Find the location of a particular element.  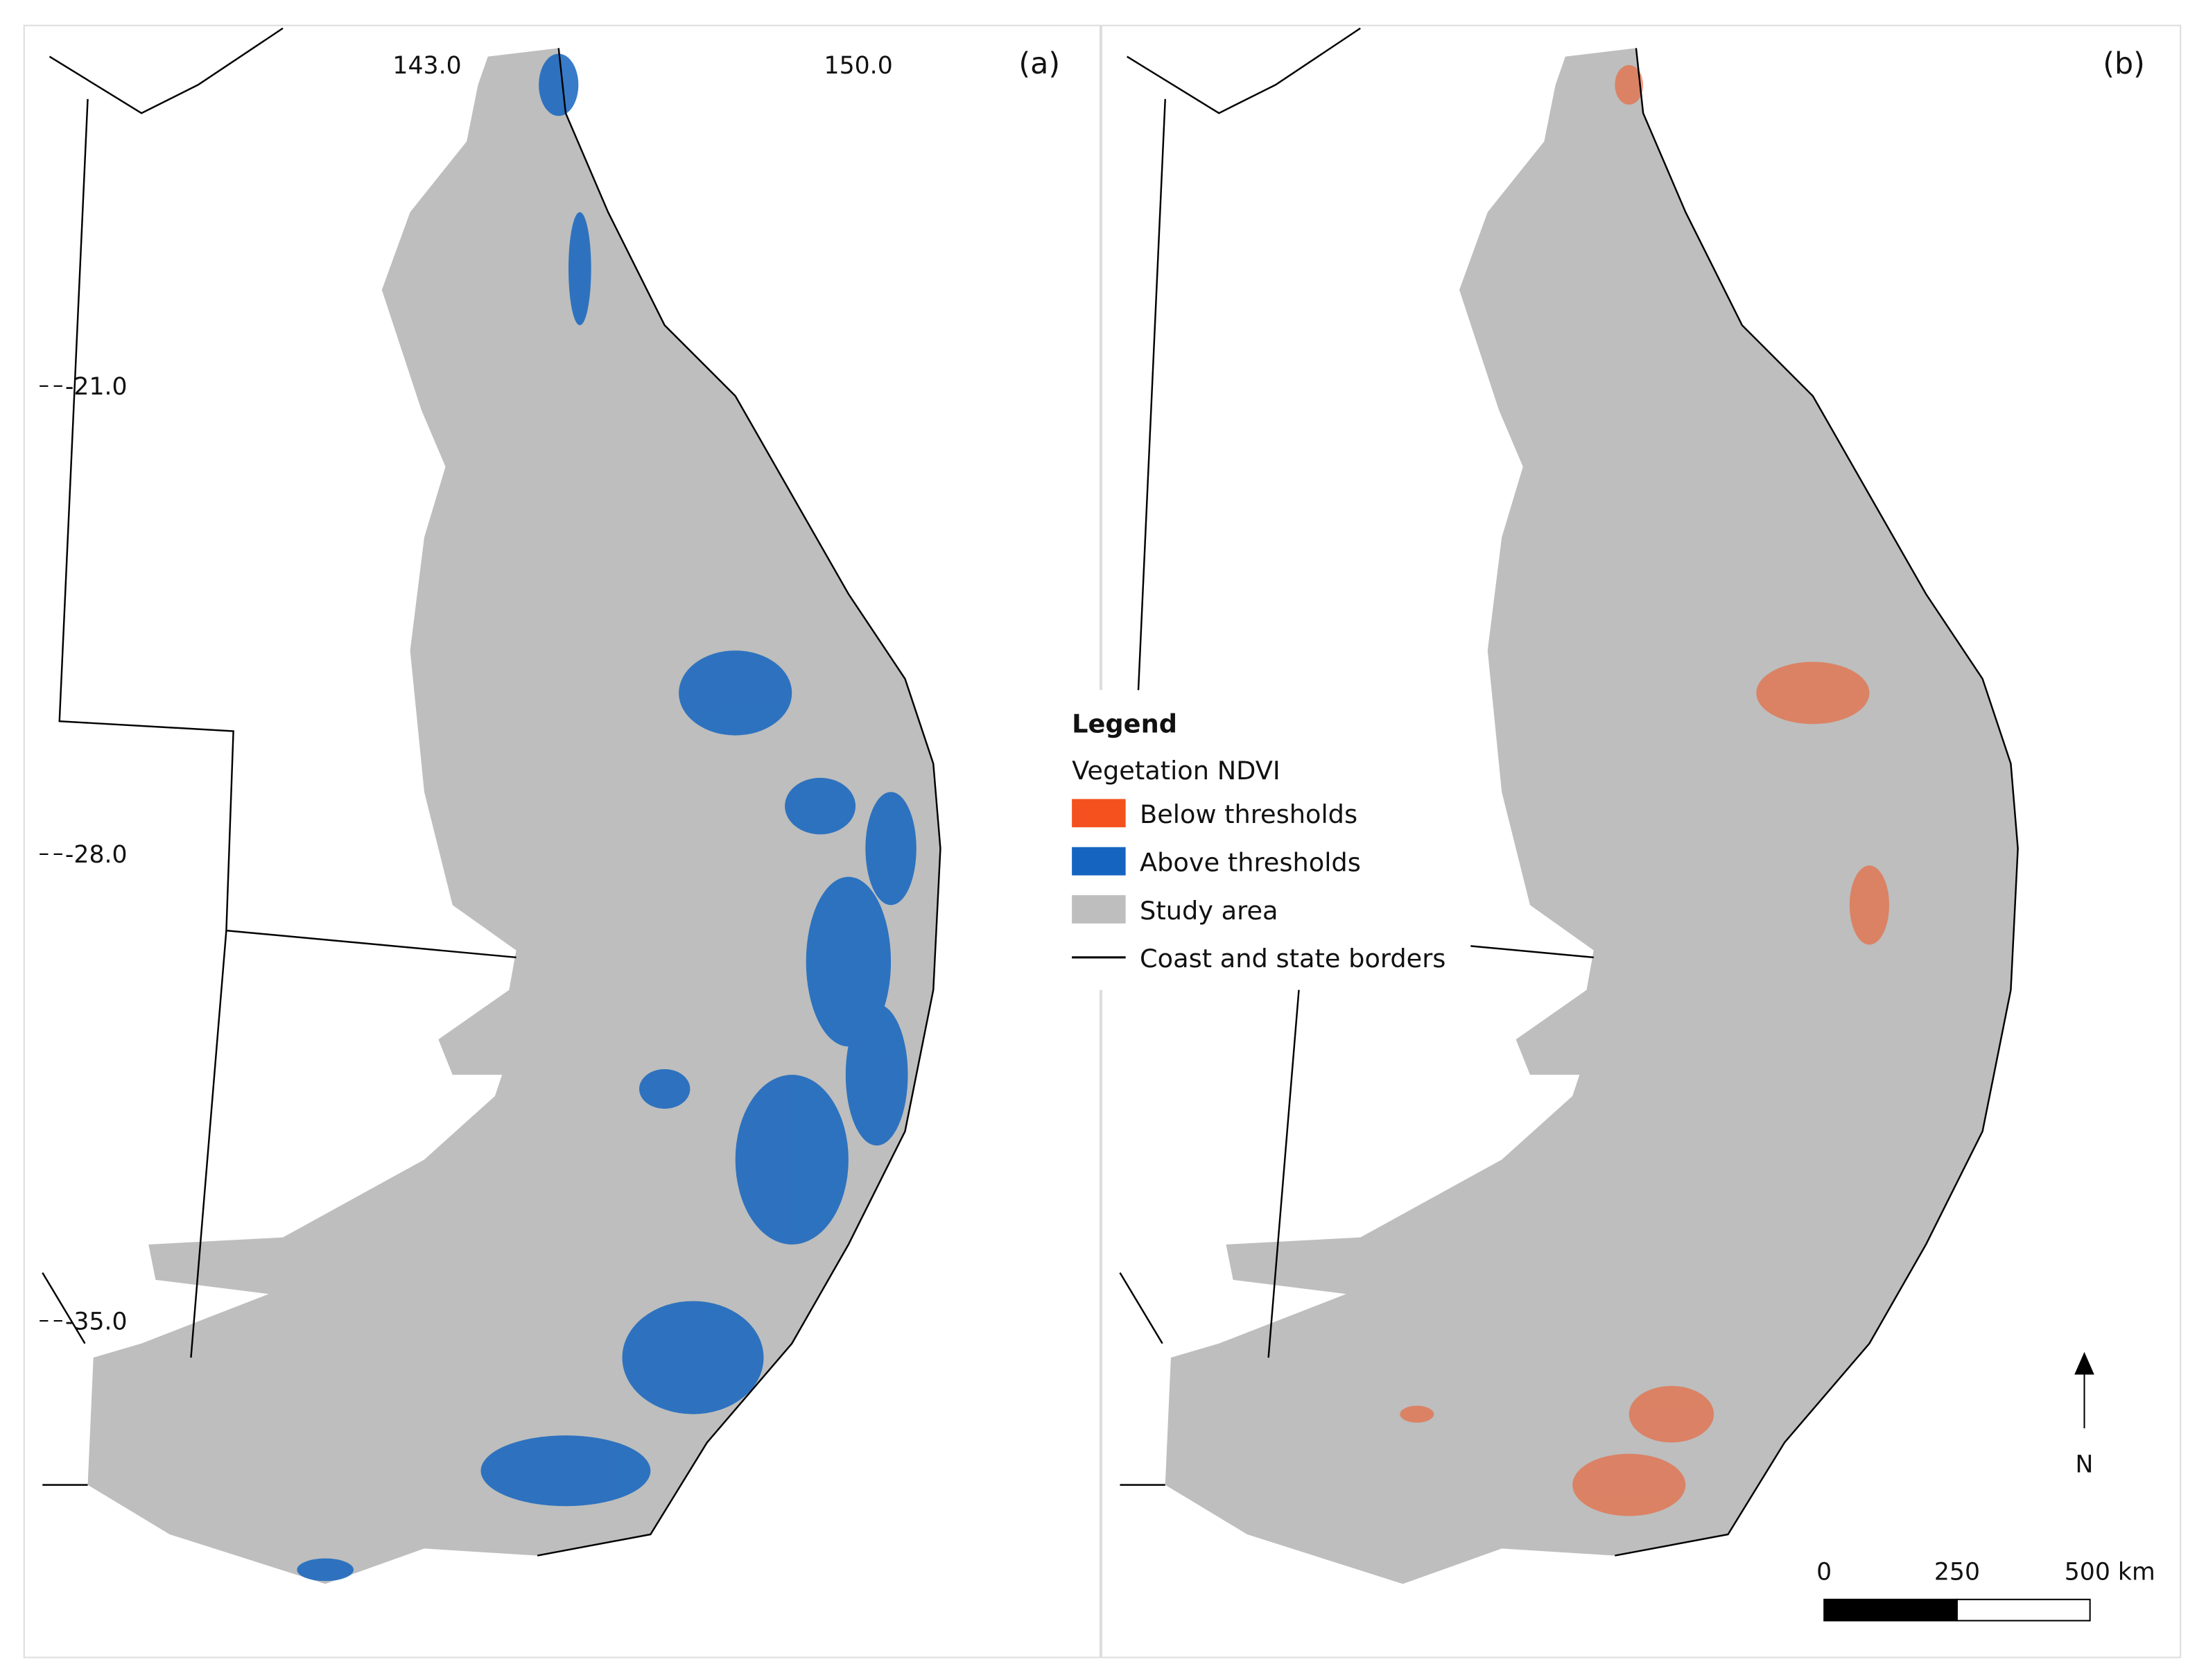

latitude-label: -35.0 is located at coordinates (97, 1321).